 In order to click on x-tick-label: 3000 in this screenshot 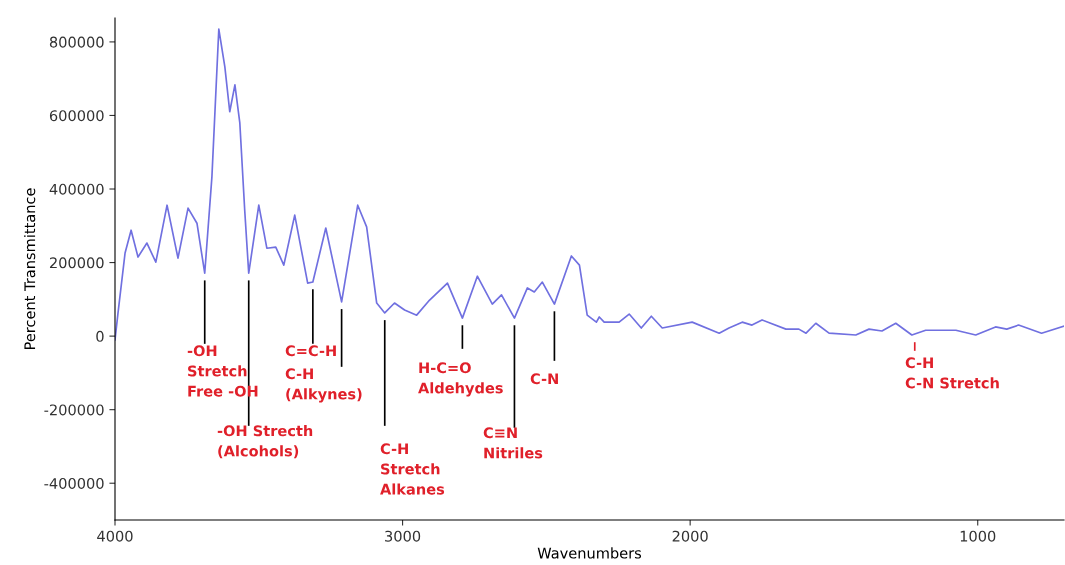, I will do `click(403, 536)`.